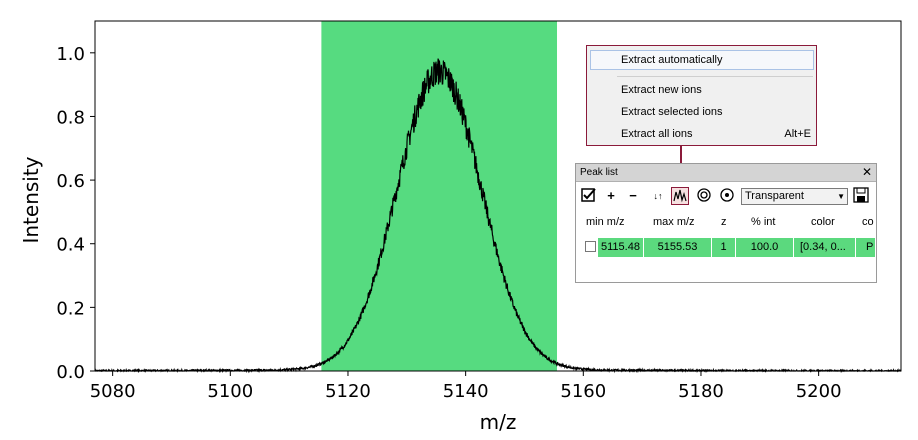 The image size is (918, 440). What do you see at coordinates (348, 391) in the screenshot?
I see `x-tick-label: 5120` at bounding box center [348, 391].